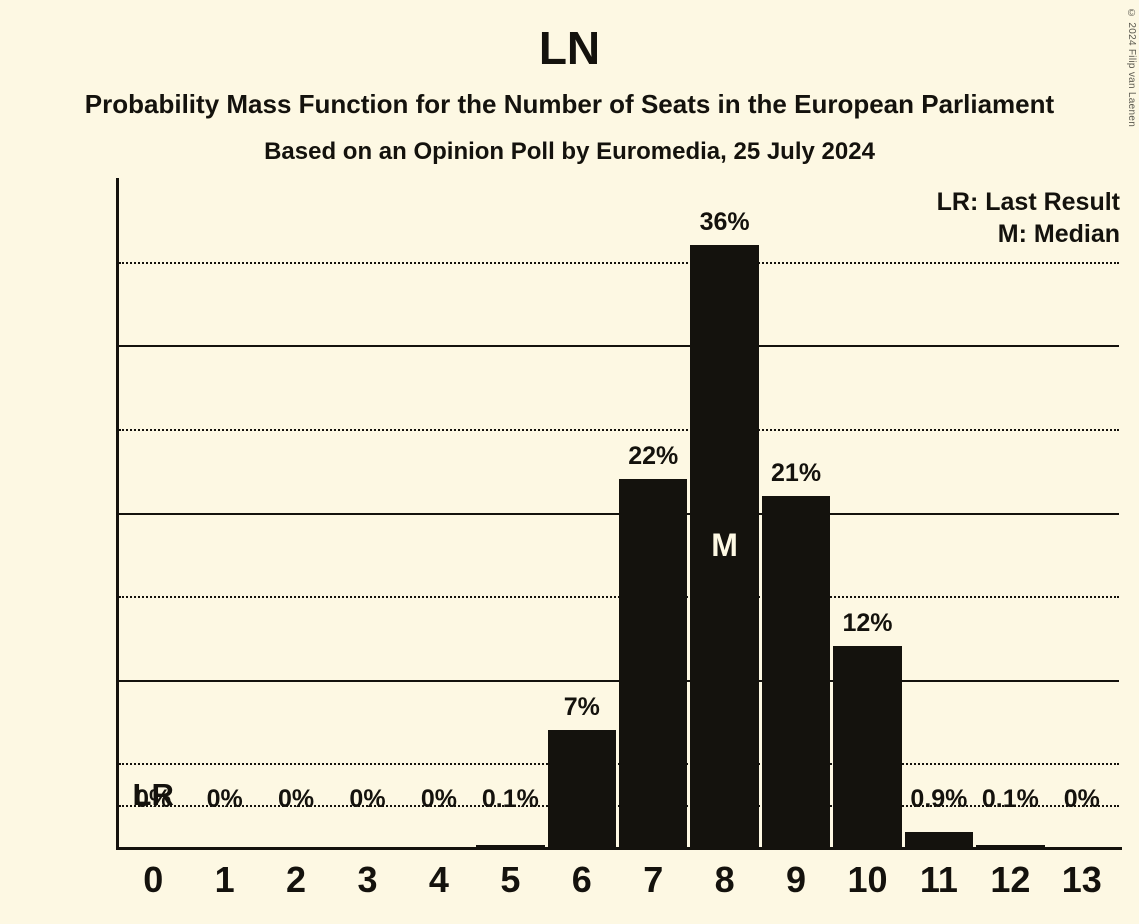  Describe the element at coordinates (581, 706) in the screenshot. I see `bar-value-label-seat-6: 7%` at that location.